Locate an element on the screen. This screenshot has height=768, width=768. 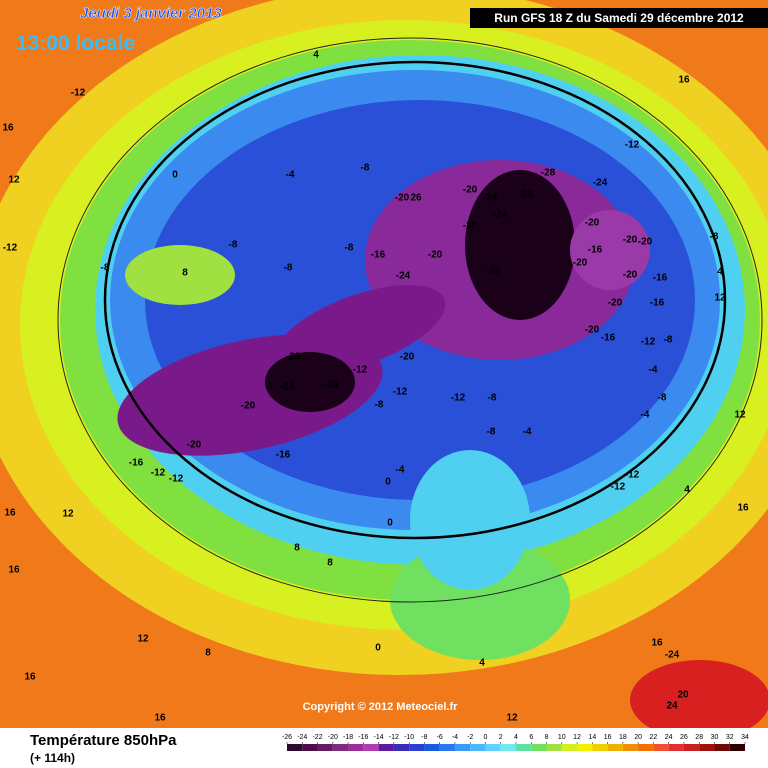
colorbar-tick-label: -18 is located at coordinates (348, 737).